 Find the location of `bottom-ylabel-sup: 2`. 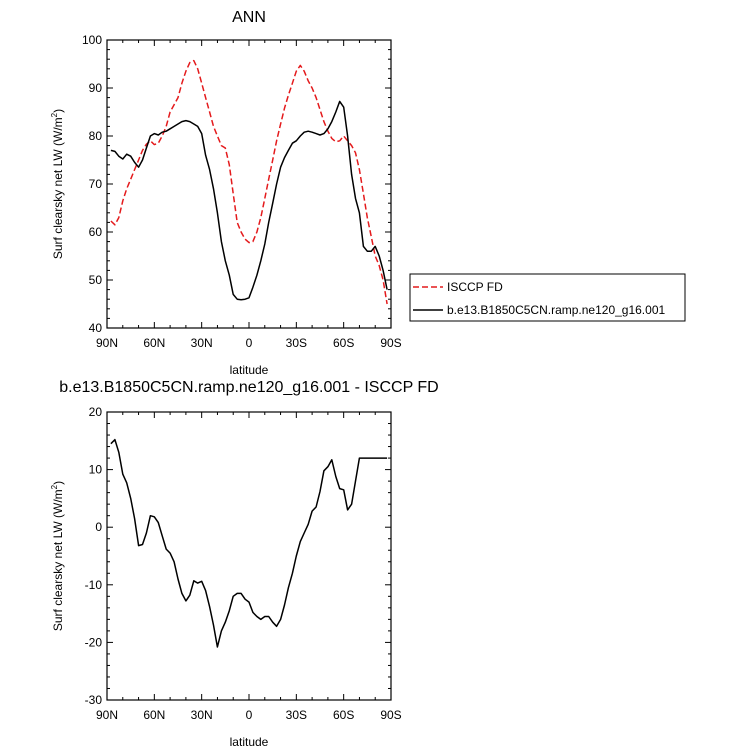

bottom-ylabel-sup: 2 is located at coordinates (54, 486).